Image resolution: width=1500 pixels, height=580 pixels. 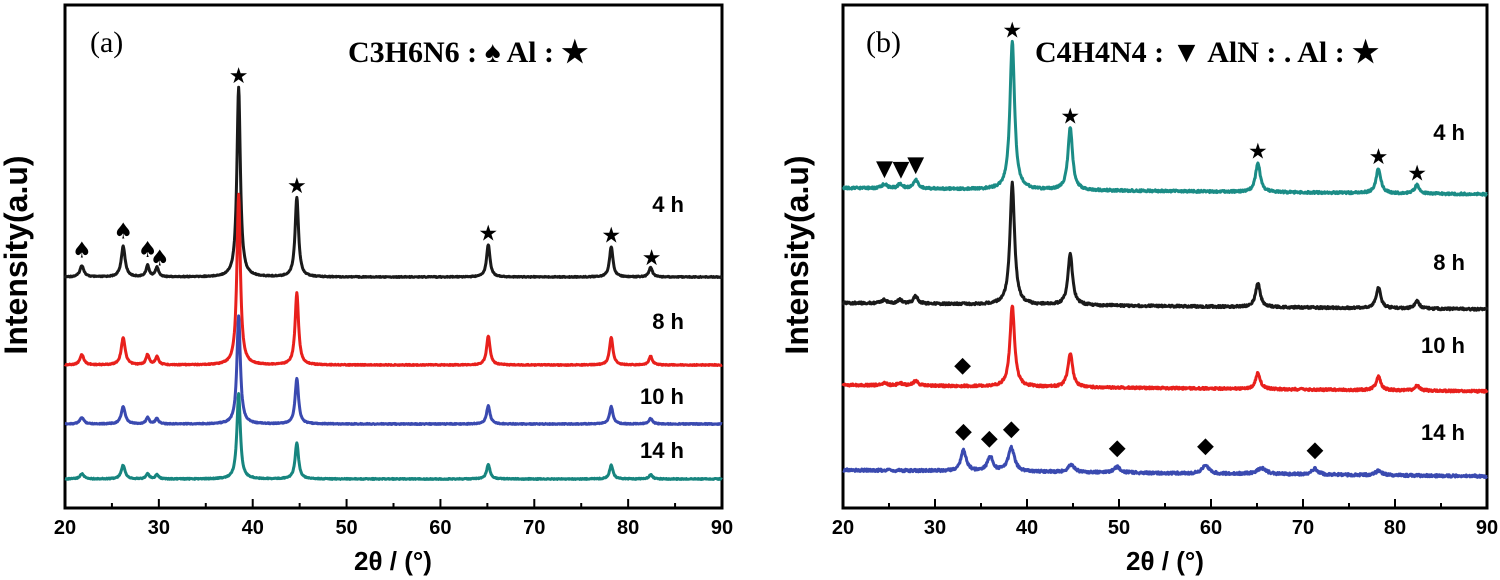 I want to click on panel-label: (a), so click(x=106, y=42).